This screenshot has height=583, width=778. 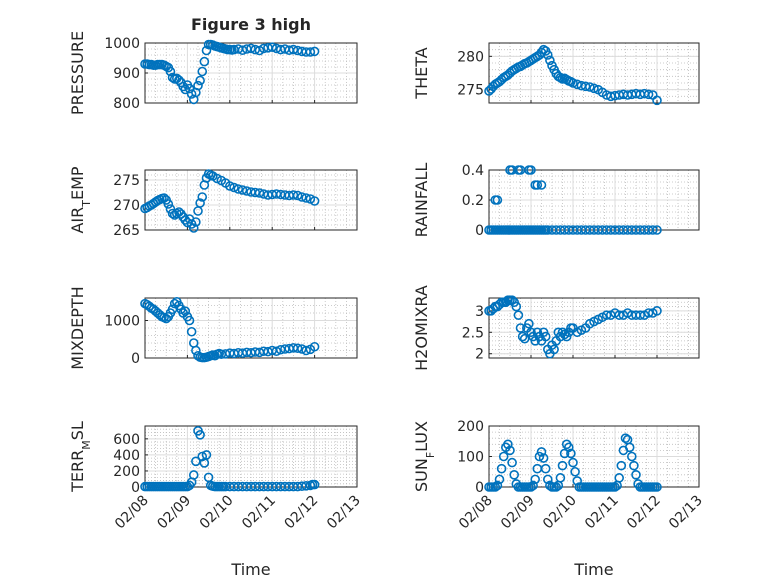 I want to click on subplot-rainfall: 0 0.2 0.4 RAINFALL, so click(x=556, y=201).